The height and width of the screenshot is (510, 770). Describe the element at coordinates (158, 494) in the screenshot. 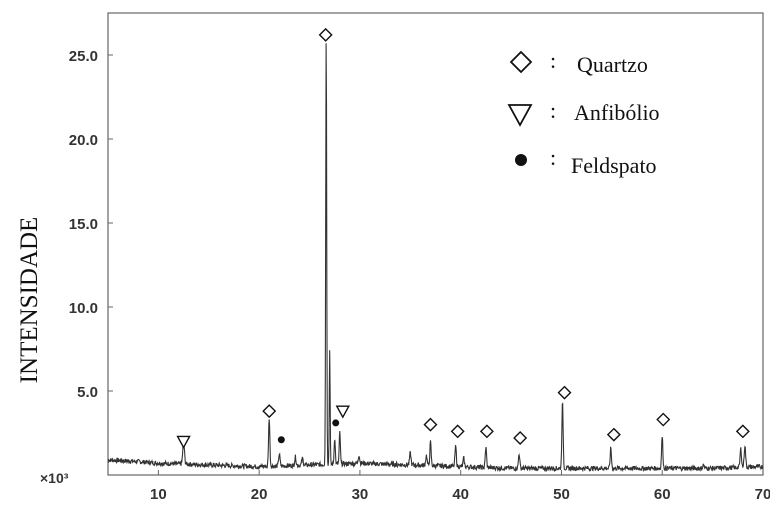

I see `x-tick-label: 10` at that location.